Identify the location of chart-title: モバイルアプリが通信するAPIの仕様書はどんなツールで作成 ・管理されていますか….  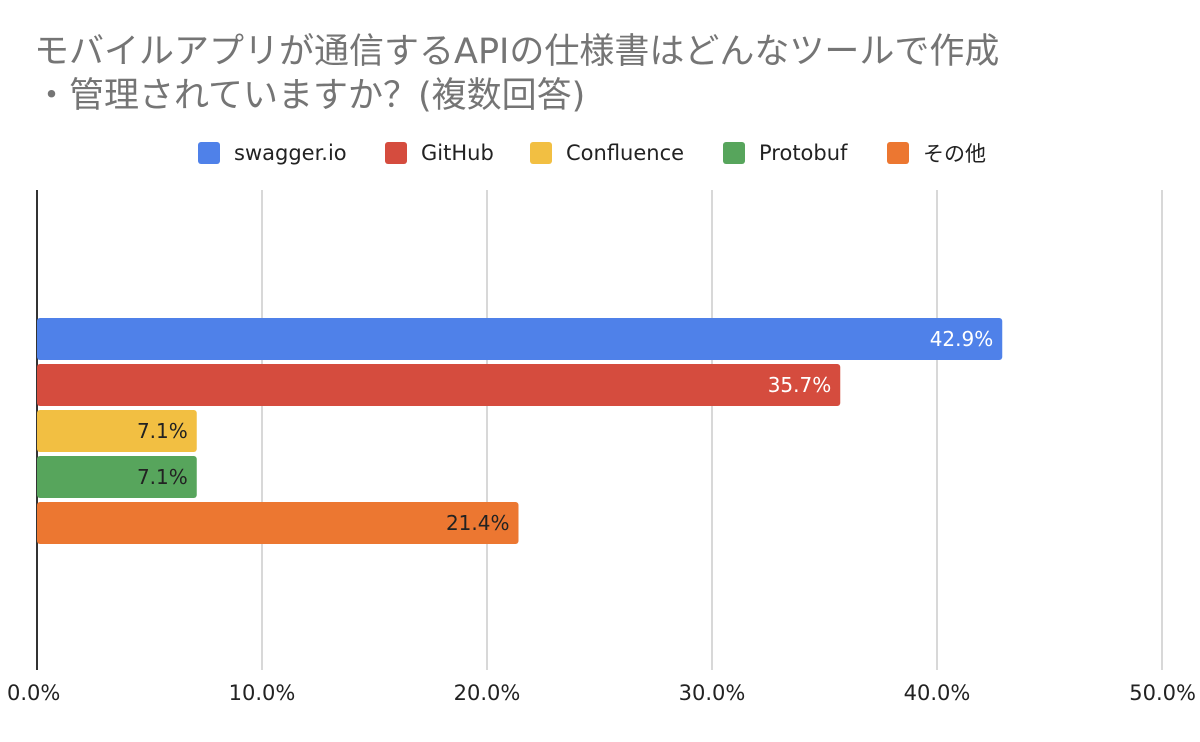
(604, 74).